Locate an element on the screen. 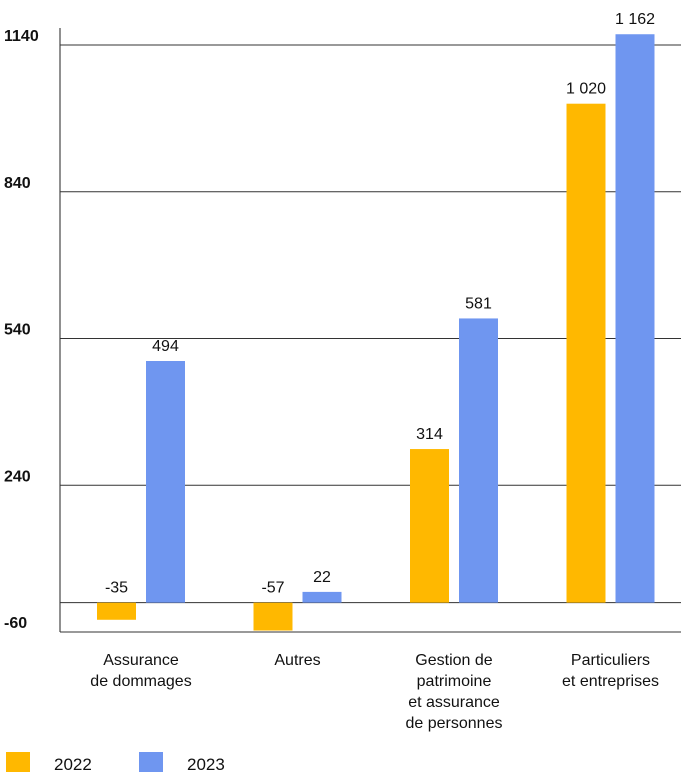 The height and width of the screenshot is (775, 681). data-label: 494 is located at coordinates (165, 346).